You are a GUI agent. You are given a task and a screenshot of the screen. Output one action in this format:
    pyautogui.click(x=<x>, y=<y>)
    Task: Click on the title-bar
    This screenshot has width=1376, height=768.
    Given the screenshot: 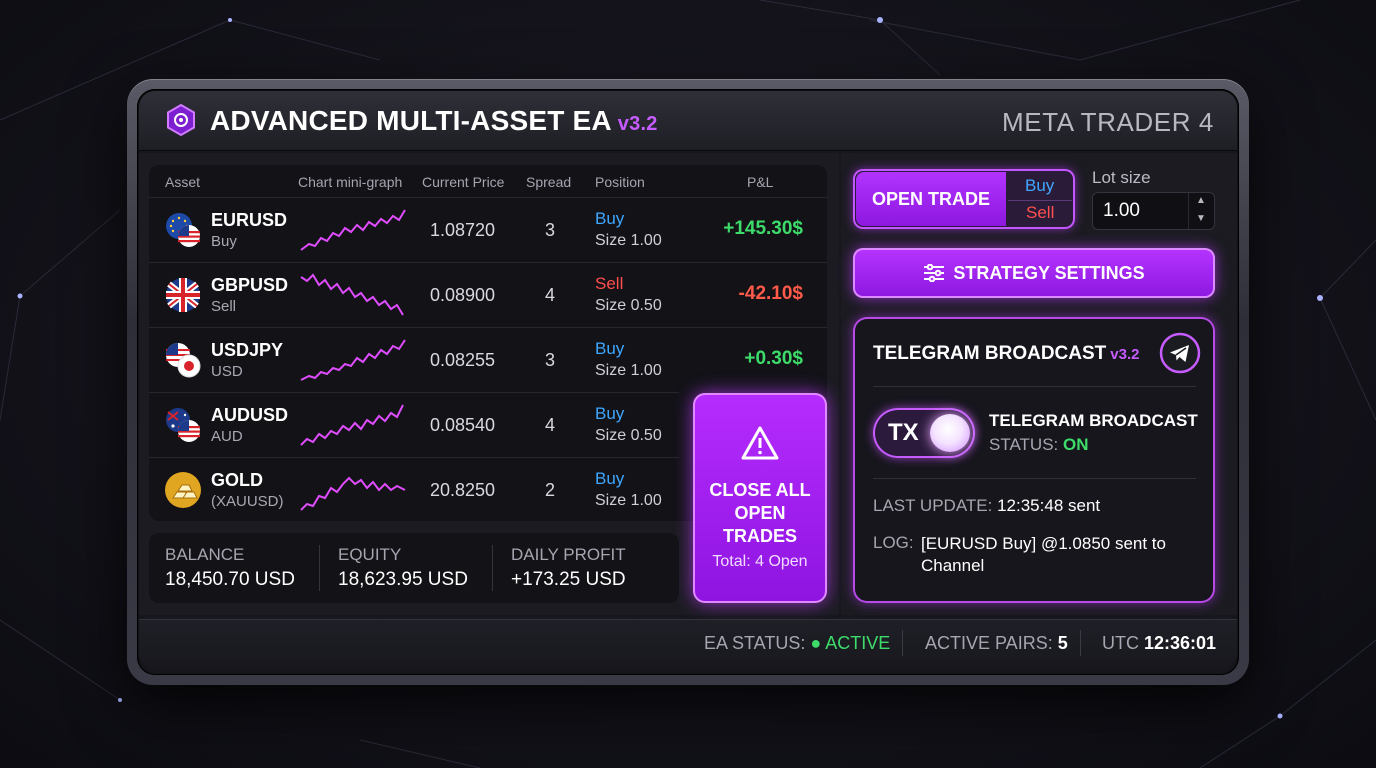 What is the action you would take?
    pyautogui.click(x=688, y=121)
    